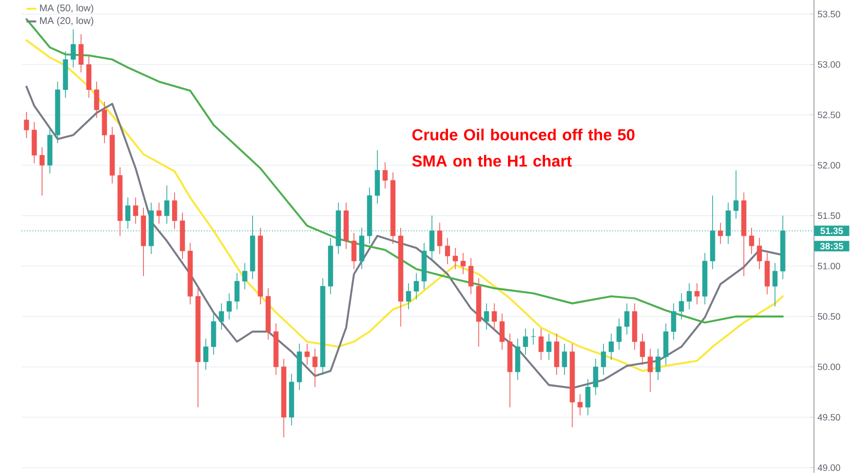 The width and height of the screenshot is (852, 473). I want to click on legend-label: MA (50, low), so click(67, 9).